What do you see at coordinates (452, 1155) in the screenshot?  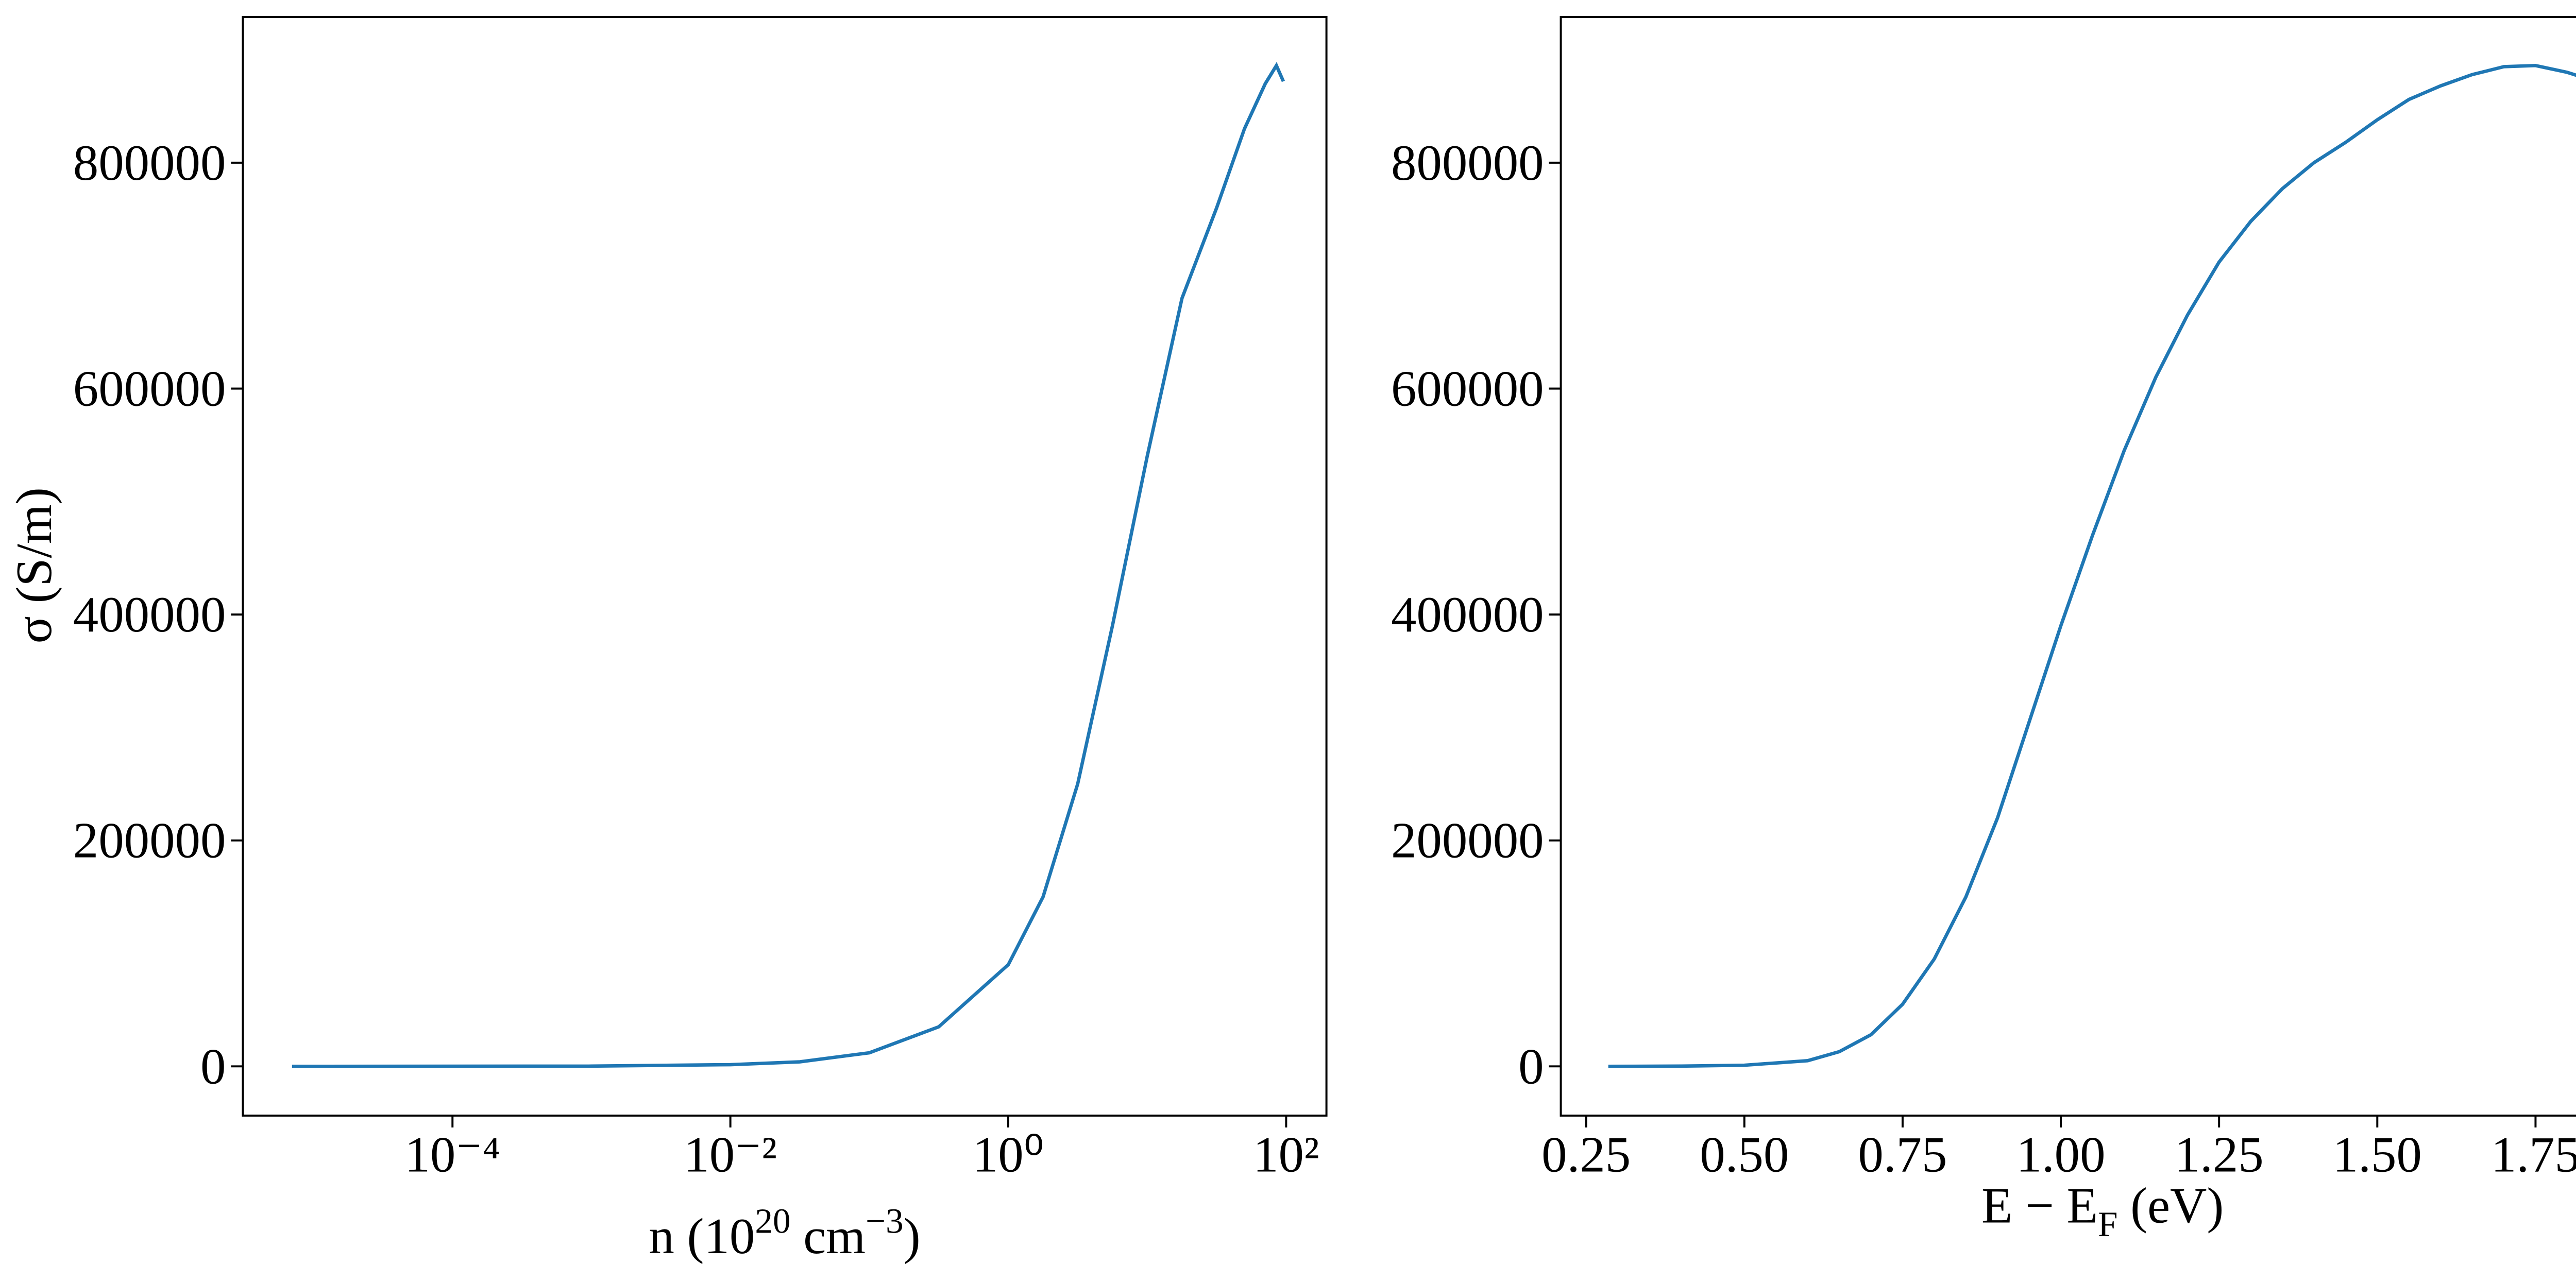 I see `x-tick-label: 10⁻⁴` at bounding box center [452, 1155].